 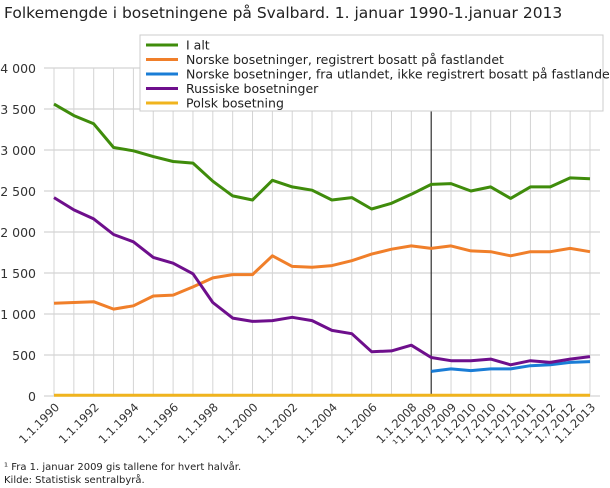 What do you see at coordinates (277, 423) in the screenshot?
I see `x-tick-label: 1.1.2002` at bounding box center [277, 423].